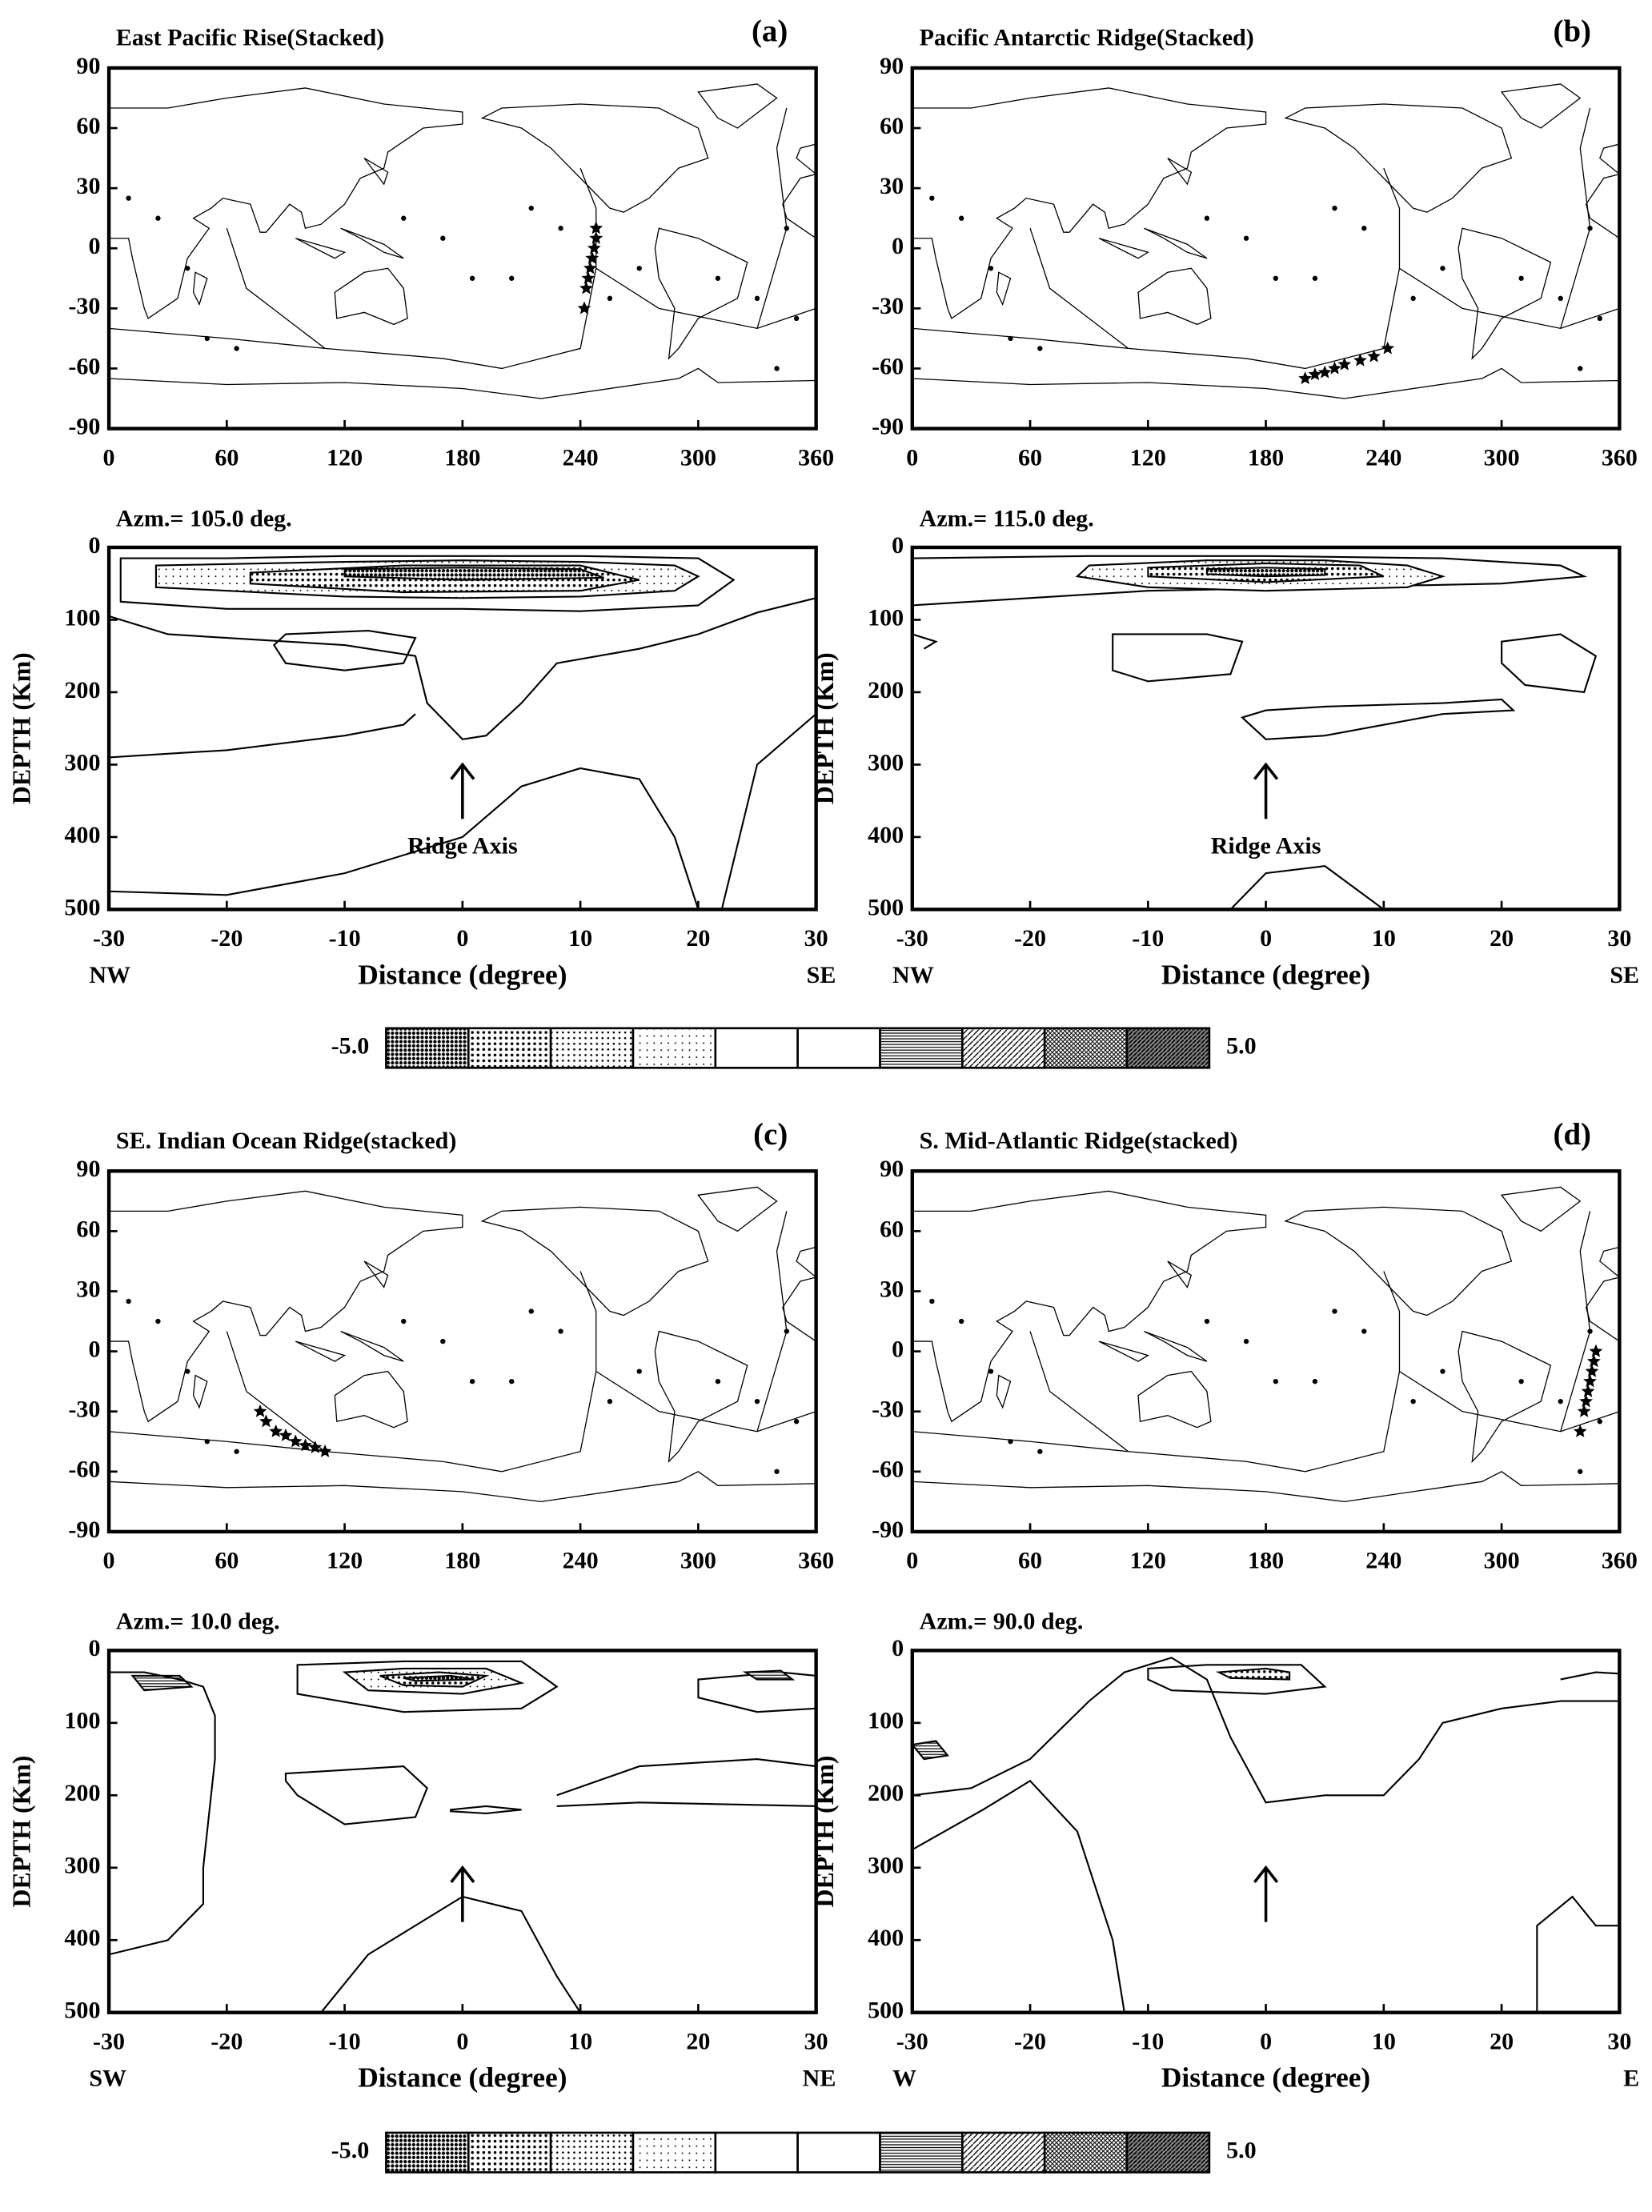  Describe the element at coordinates (1007, 518) in the screenshot. I see `section-title: Azm.= 115.0 deg.` at that location.